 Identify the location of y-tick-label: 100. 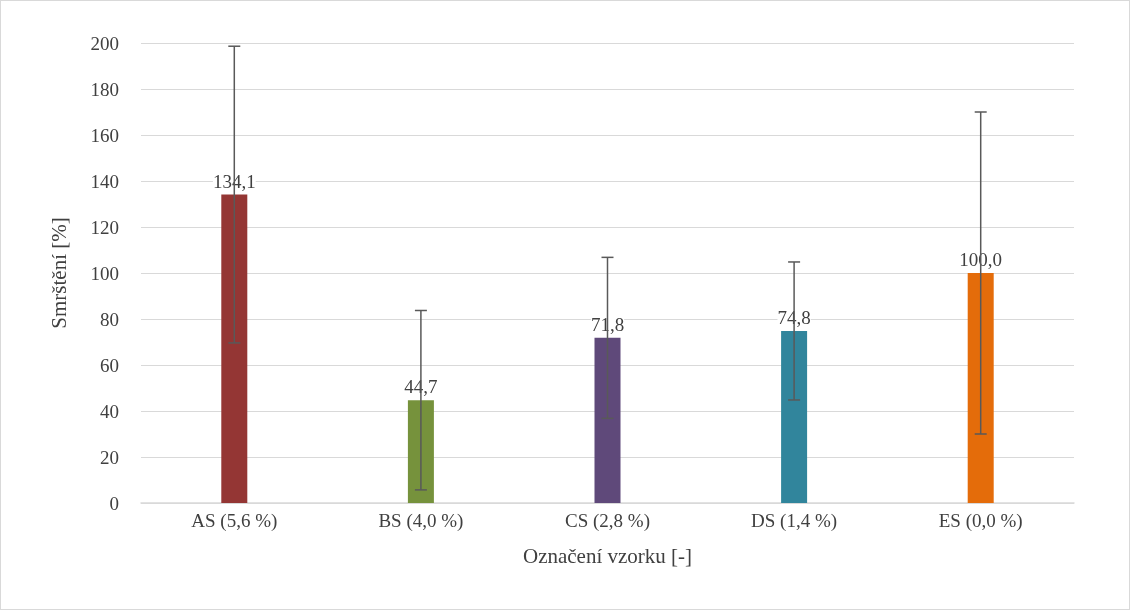
(104, 273).